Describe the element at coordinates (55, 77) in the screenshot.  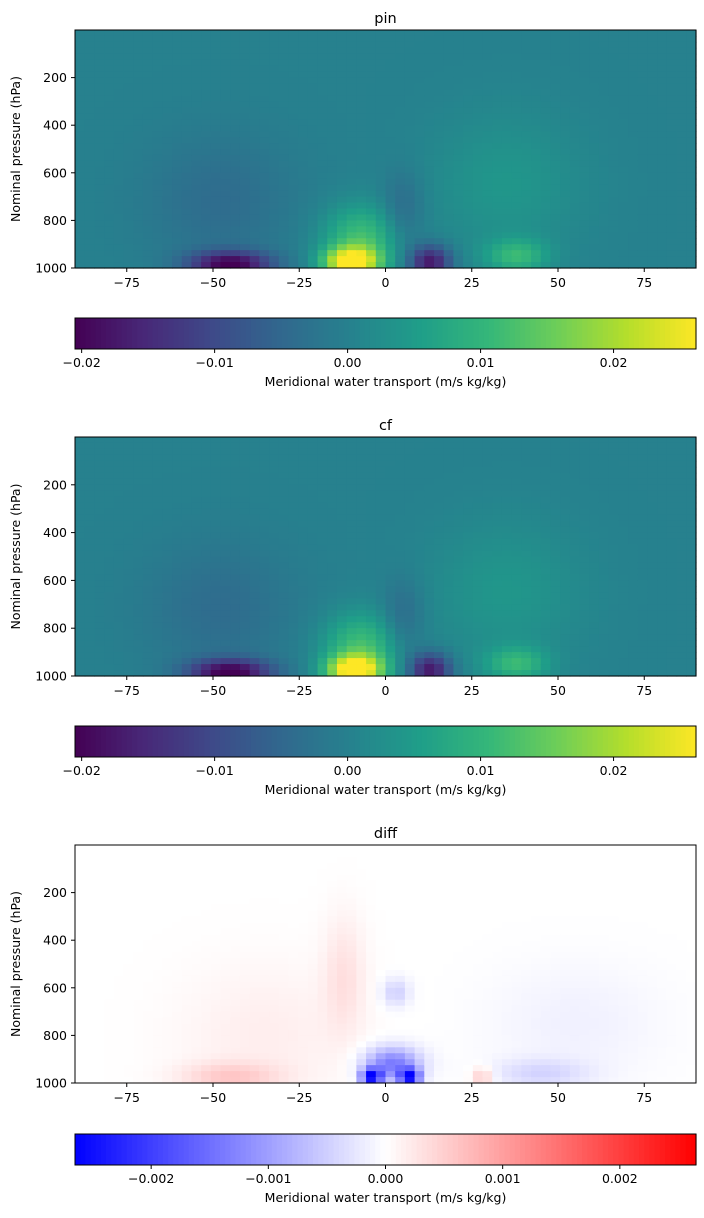
I see `y-tick-label: 200` at that location.